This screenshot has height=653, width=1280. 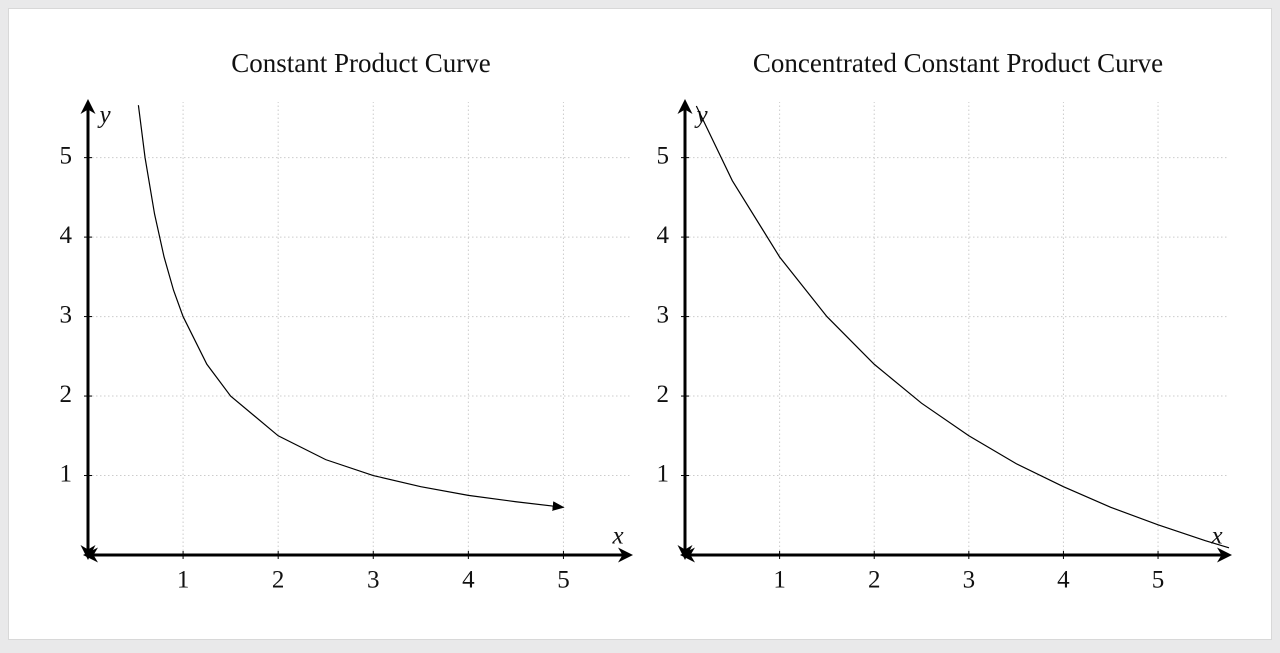 I want to click on chart-title: Concentrated Constant Product Curve, so click(x=958, y=63).